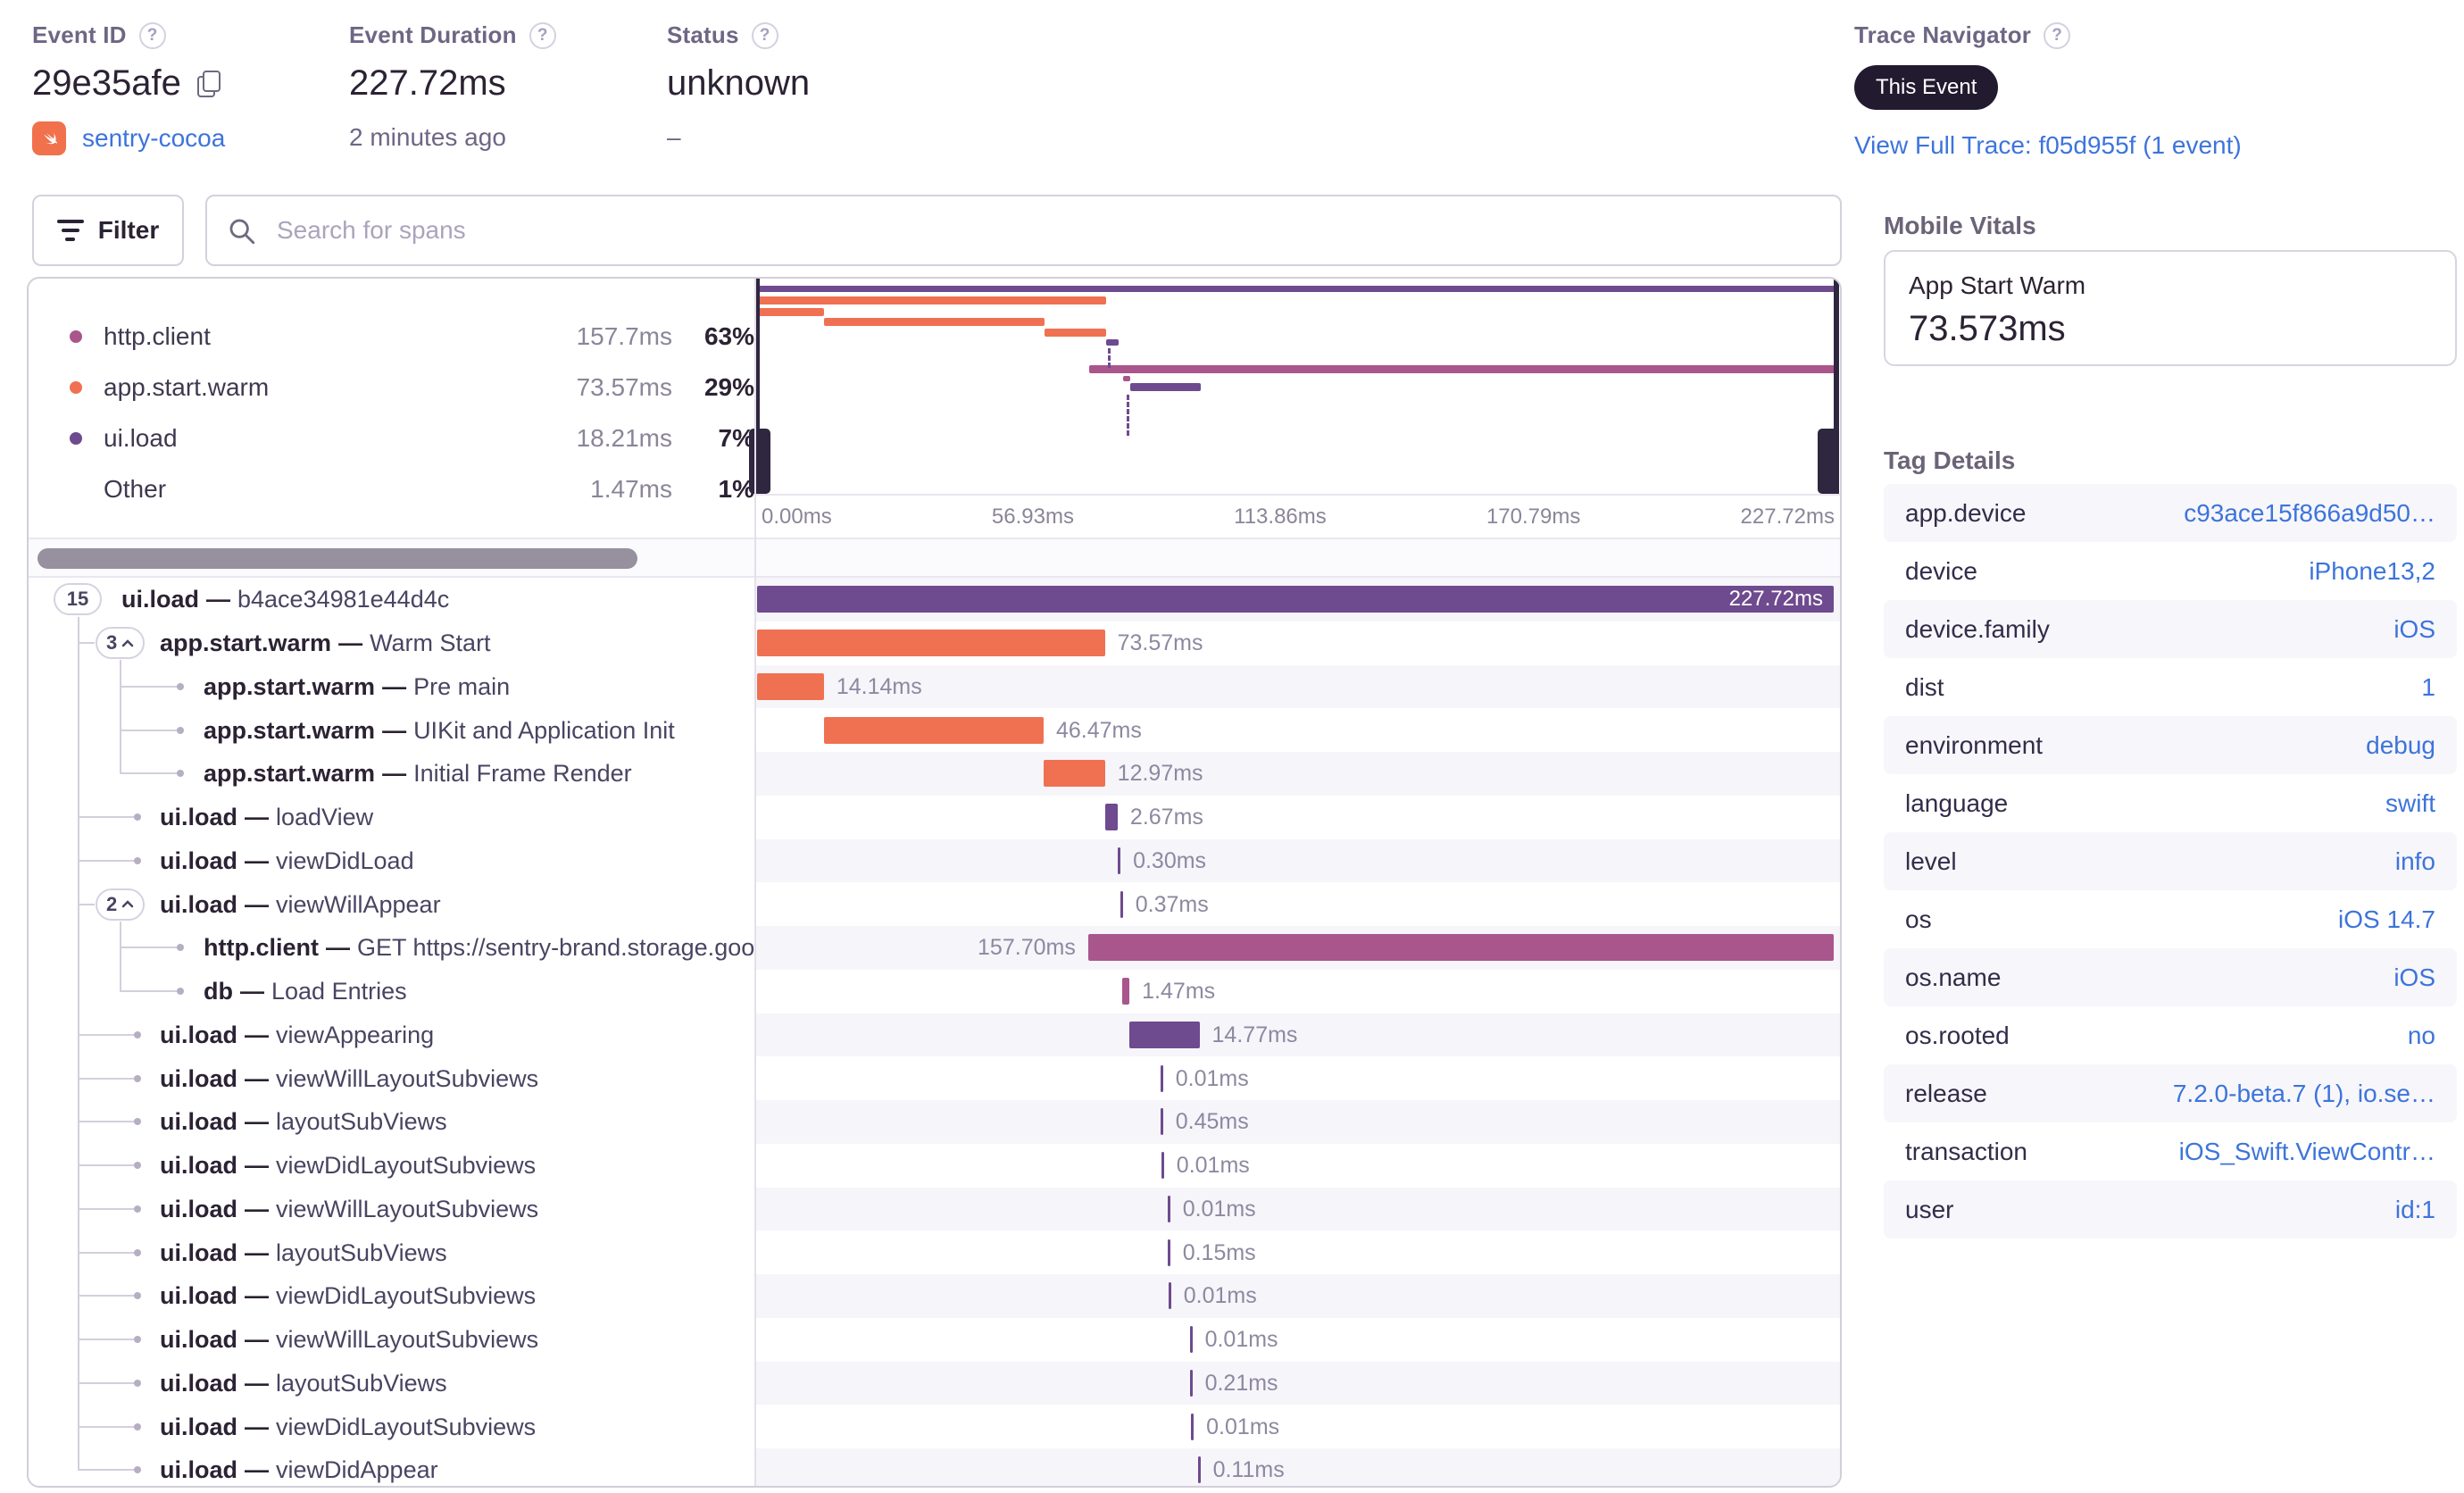 Image resolution: width=2464 pixels, height=1493 pixels. Describe the element at coordinates (1926, 87) in the screenshot. I see `this-event-badge: This Event` at that location.